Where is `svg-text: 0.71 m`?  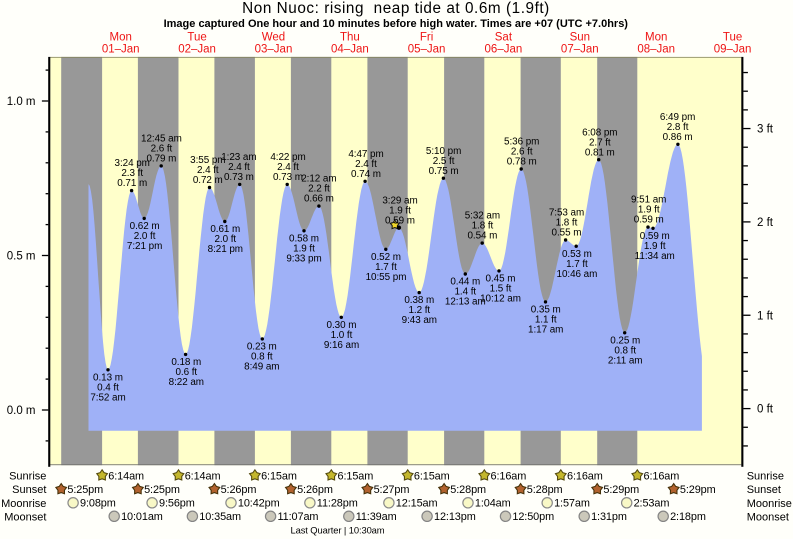 svg-text: 0.71 m is located at coordinates (132, 183).